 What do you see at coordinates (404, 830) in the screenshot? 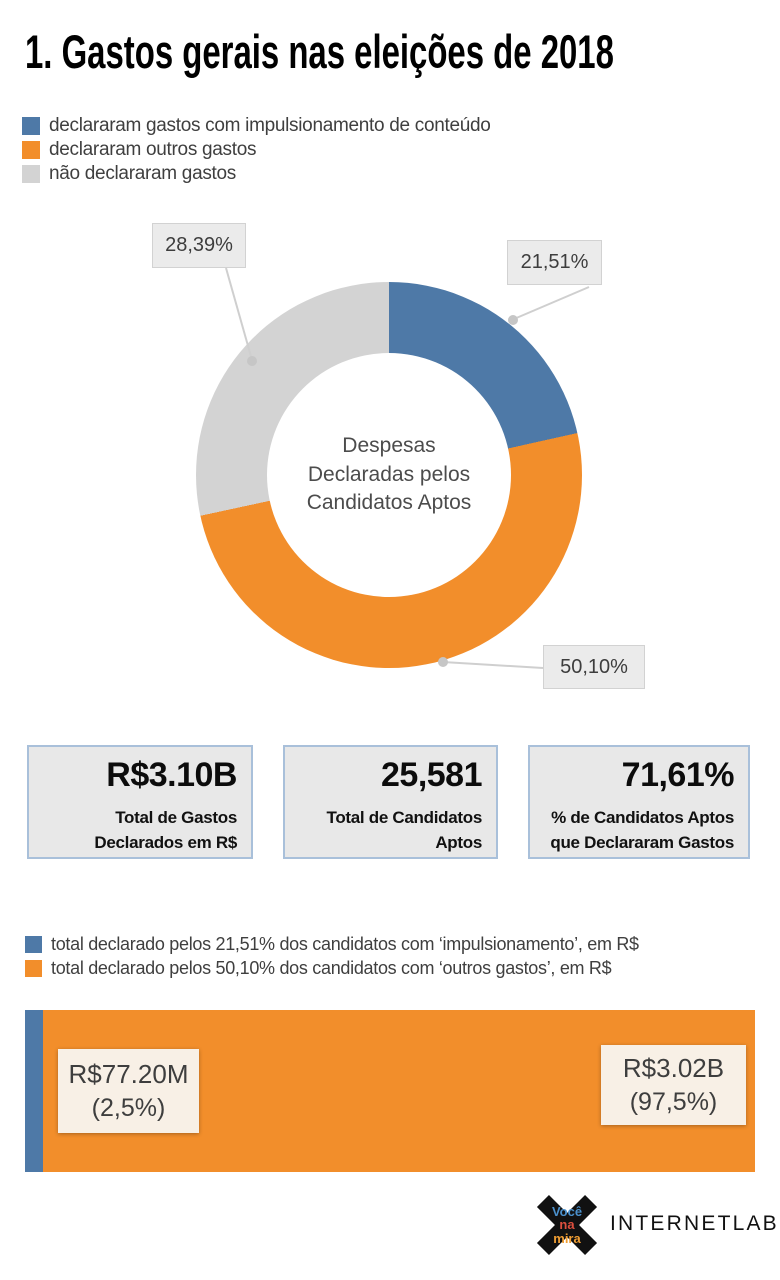
I see `stat-label: Total de Candidatos Aptos` at bounding box center [404, 830].